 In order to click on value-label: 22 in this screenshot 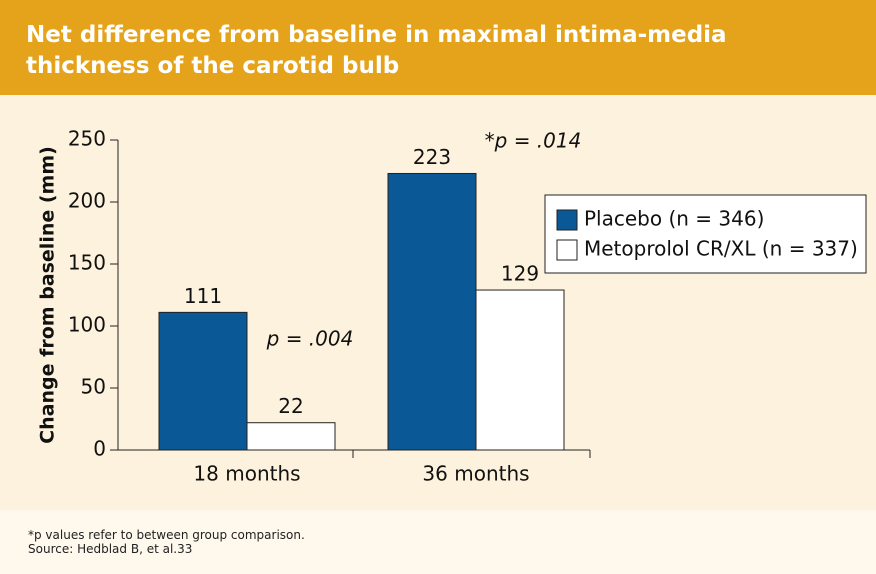, I will do `click(290, 406)`.